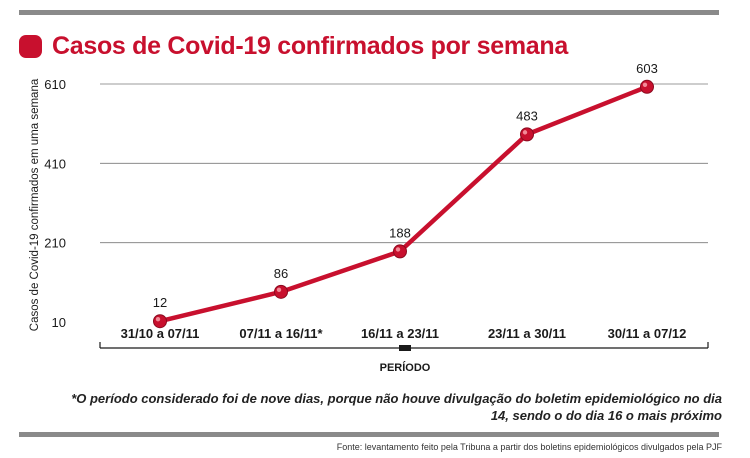 The image size is (750, 458). I want to click on title-row: Casos de Covid-19 confirmados por semana, so click(293, 46).